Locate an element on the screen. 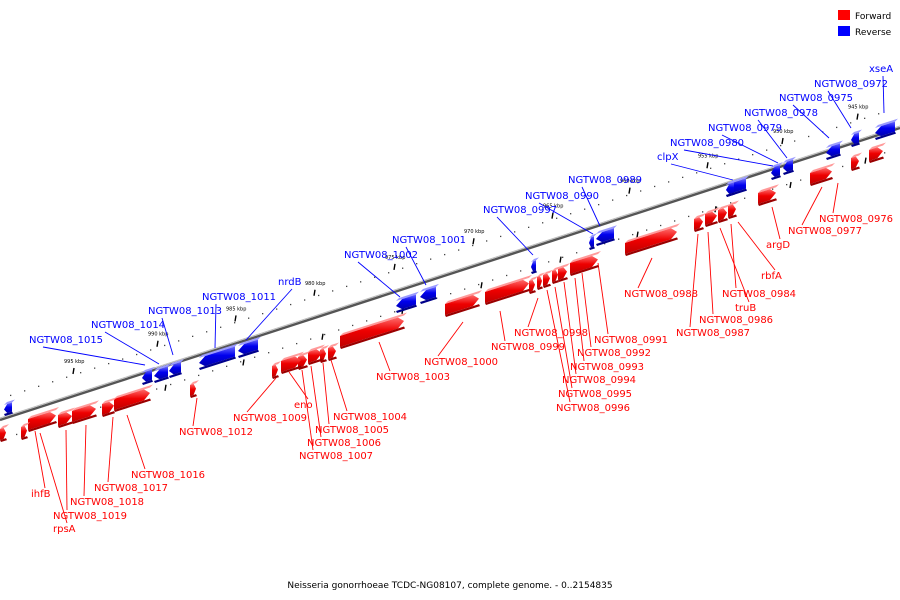 The width and height of the screenshot is (900, 600). gene-label-NGTW08_1006: NGTW08_1006 is located at coordinates (344, 443).